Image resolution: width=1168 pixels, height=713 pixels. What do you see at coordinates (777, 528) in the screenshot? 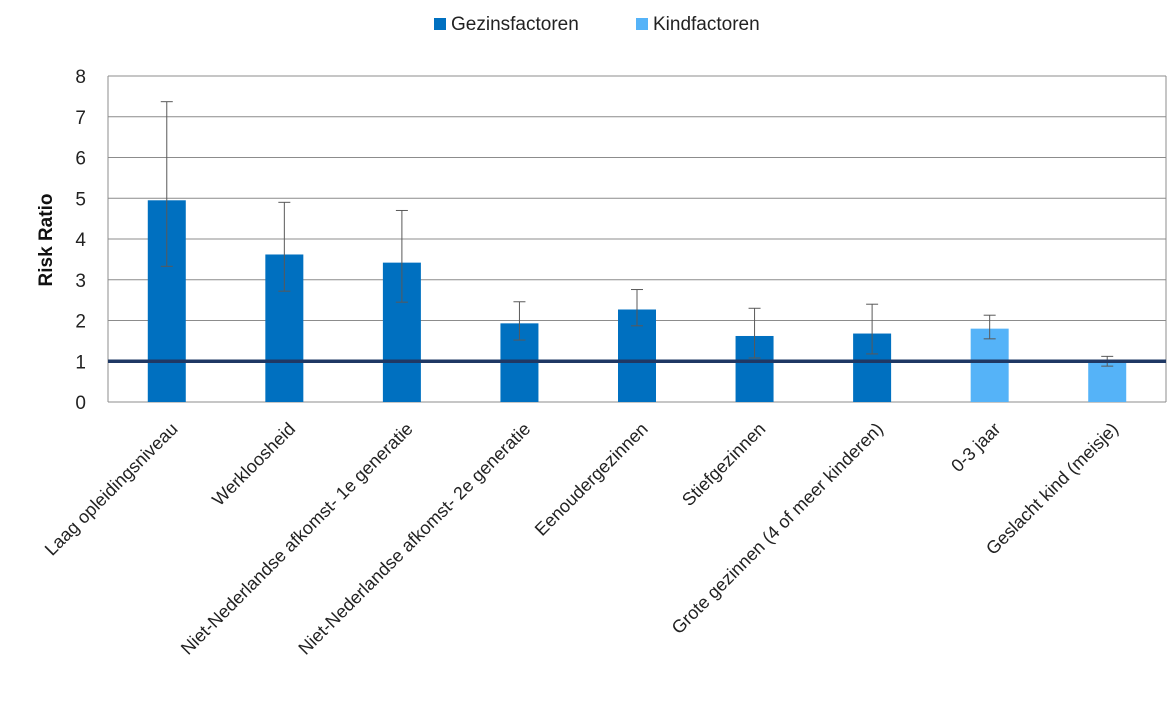
I see `x-category-label: Grote gezinnen (4 of meer kinderen)` at bounding box center [777, 528].